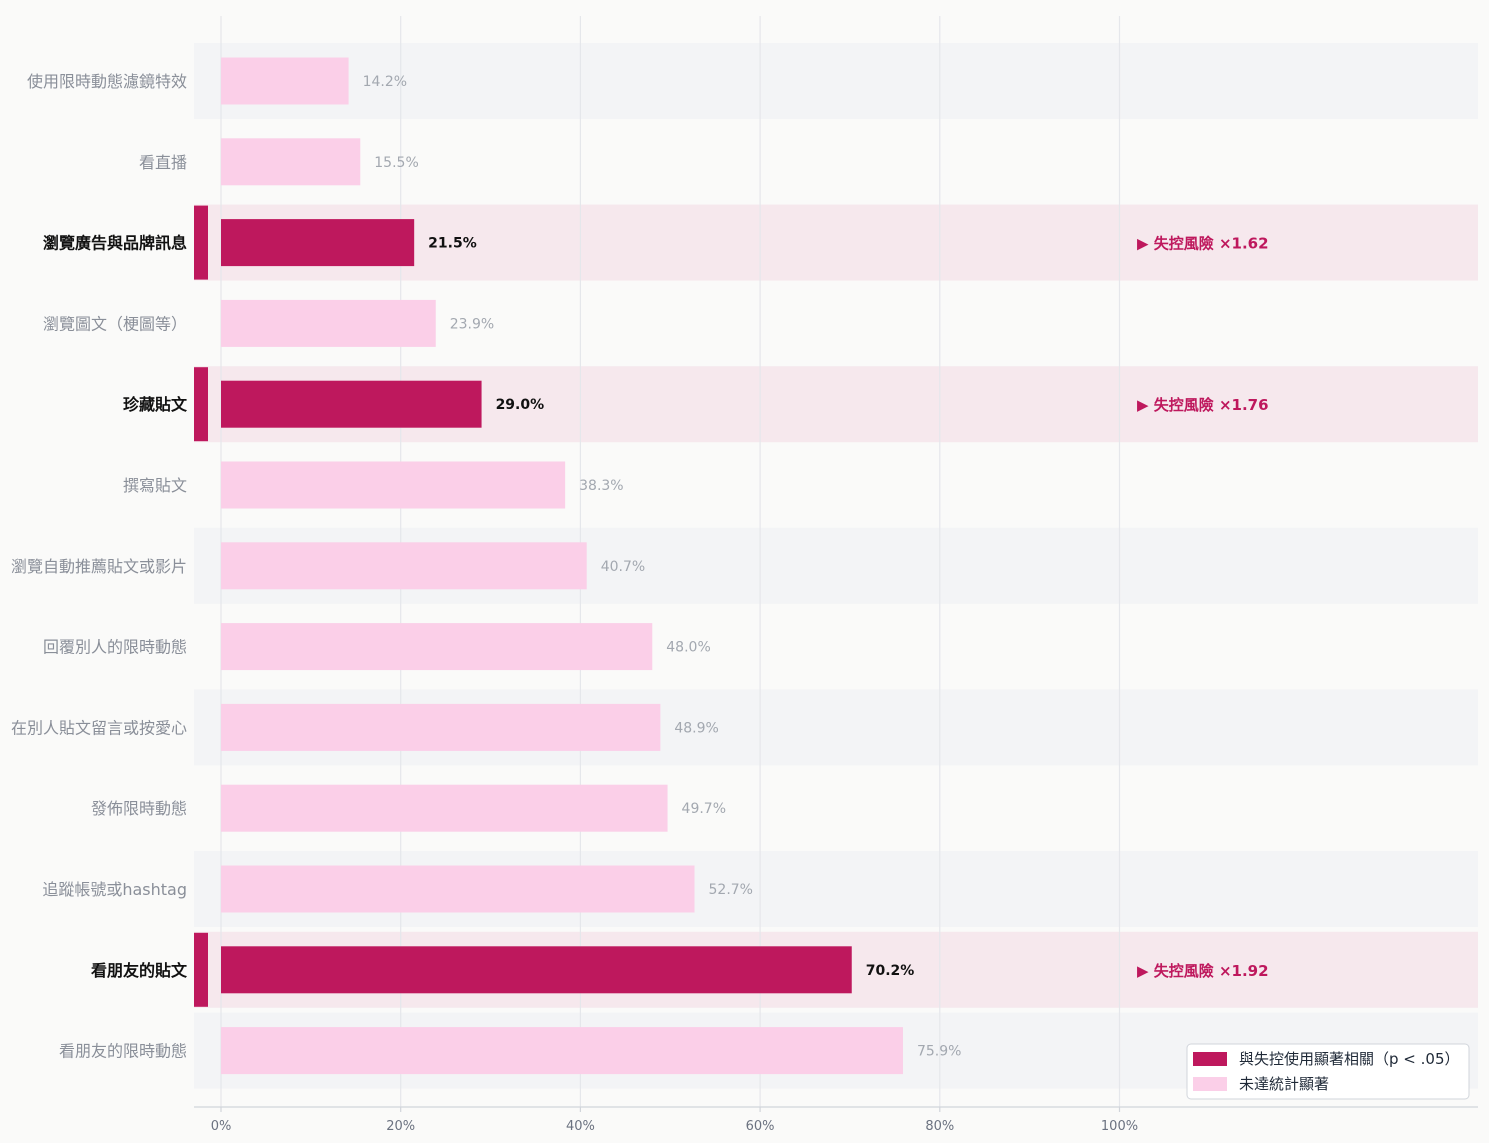 The image size is (1489, 1143). What do you see at coordinates (139, 970) in the screenshot?
I see `category-label: 看朋友的貼文` at bounding box center [139, 970].